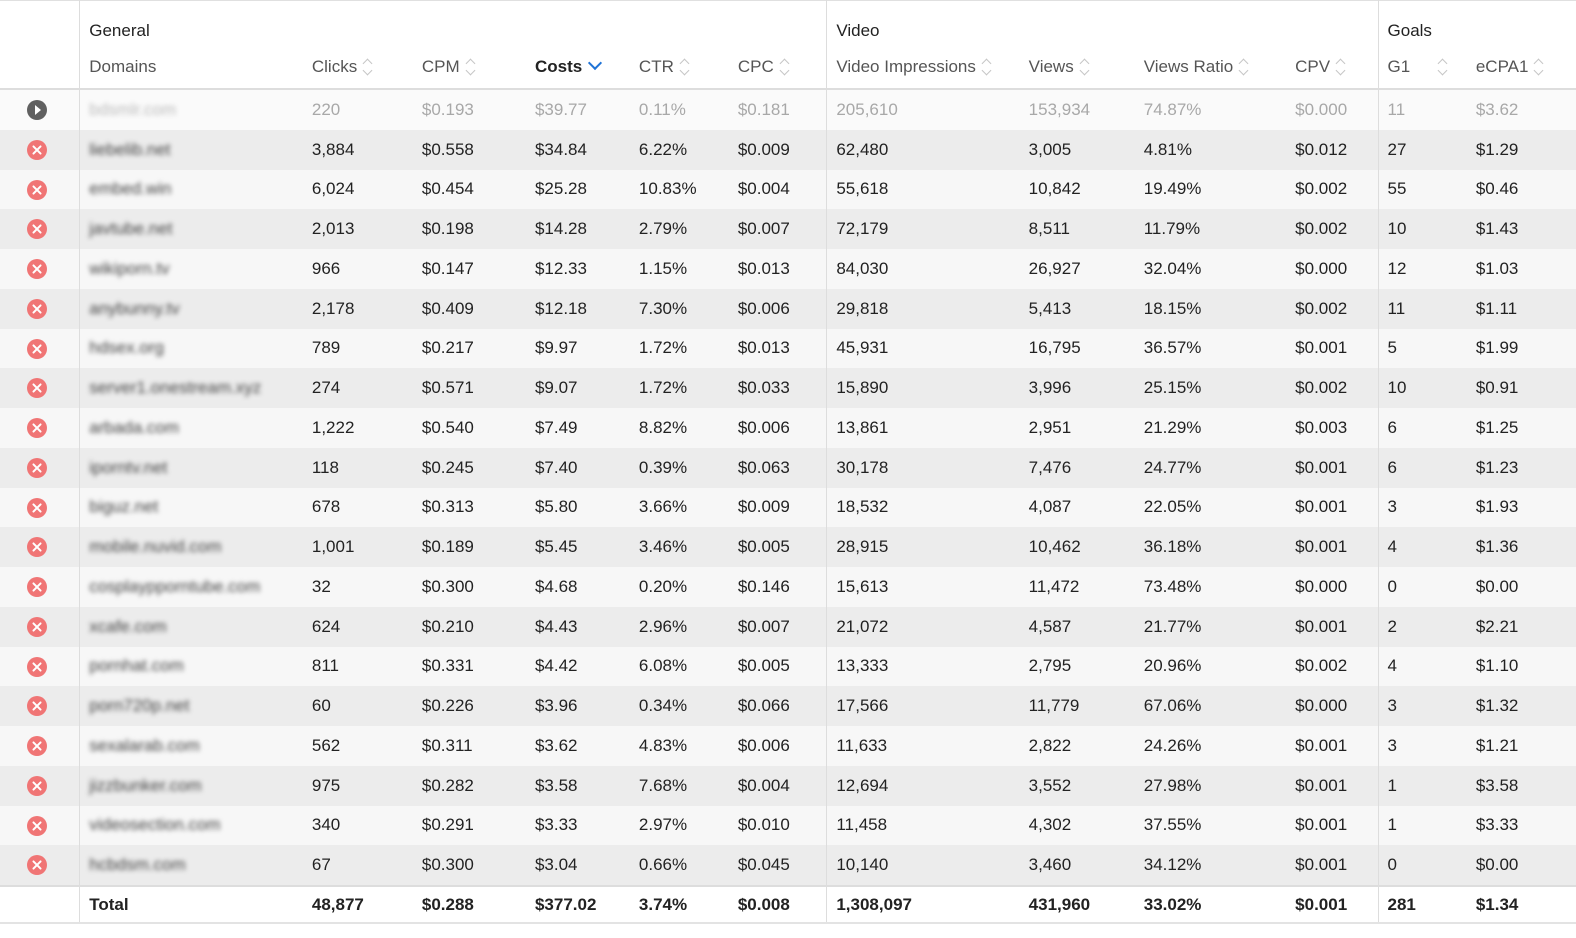 Image resolution: width=1576 pixels, height=938 pixels. What do you see at coordinates (134, 427) in the screenshot?
I see `domain-text: arbada.com` at bounding box center [134, 427].